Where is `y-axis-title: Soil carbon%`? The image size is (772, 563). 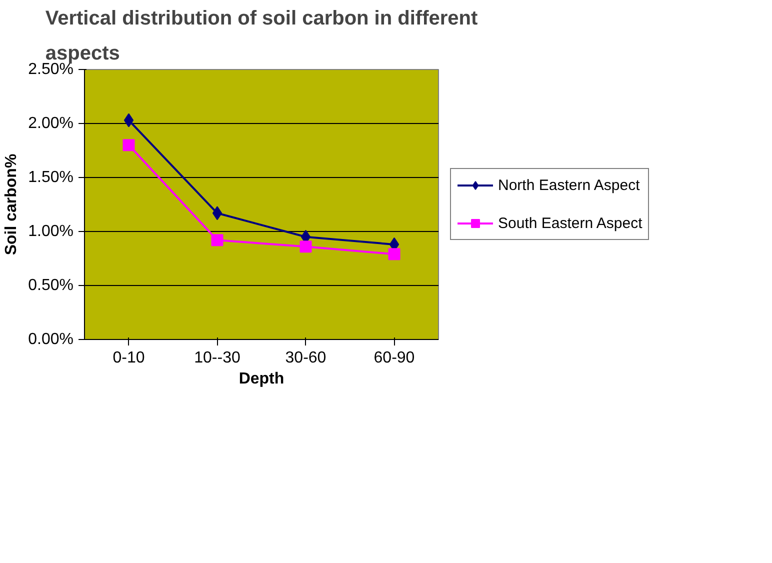 y-axis-title: Soil carbon% is located at coordinates (11, 205).